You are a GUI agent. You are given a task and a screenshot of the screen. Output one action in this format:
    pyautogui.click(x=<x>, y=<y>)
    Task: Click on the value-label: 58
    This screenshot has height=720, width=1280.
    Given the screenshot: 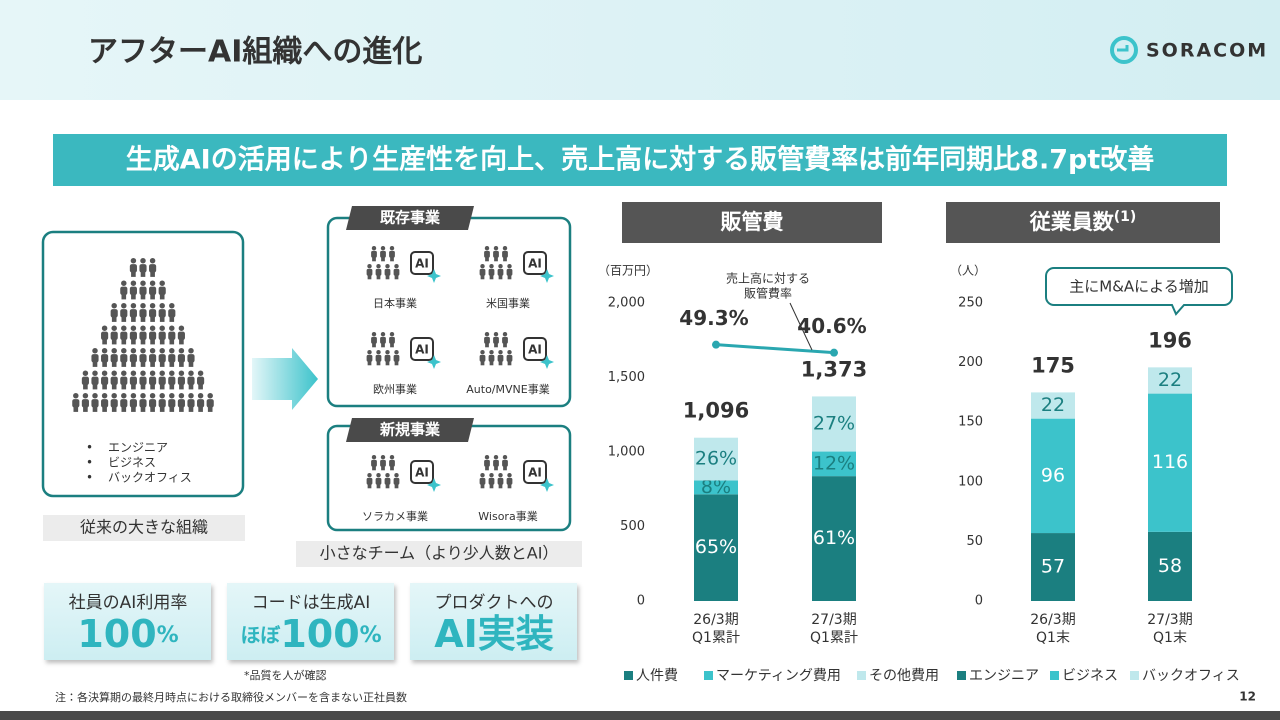 What is the action you would take?
    pyautogui.click(x=1170, y=566)
    